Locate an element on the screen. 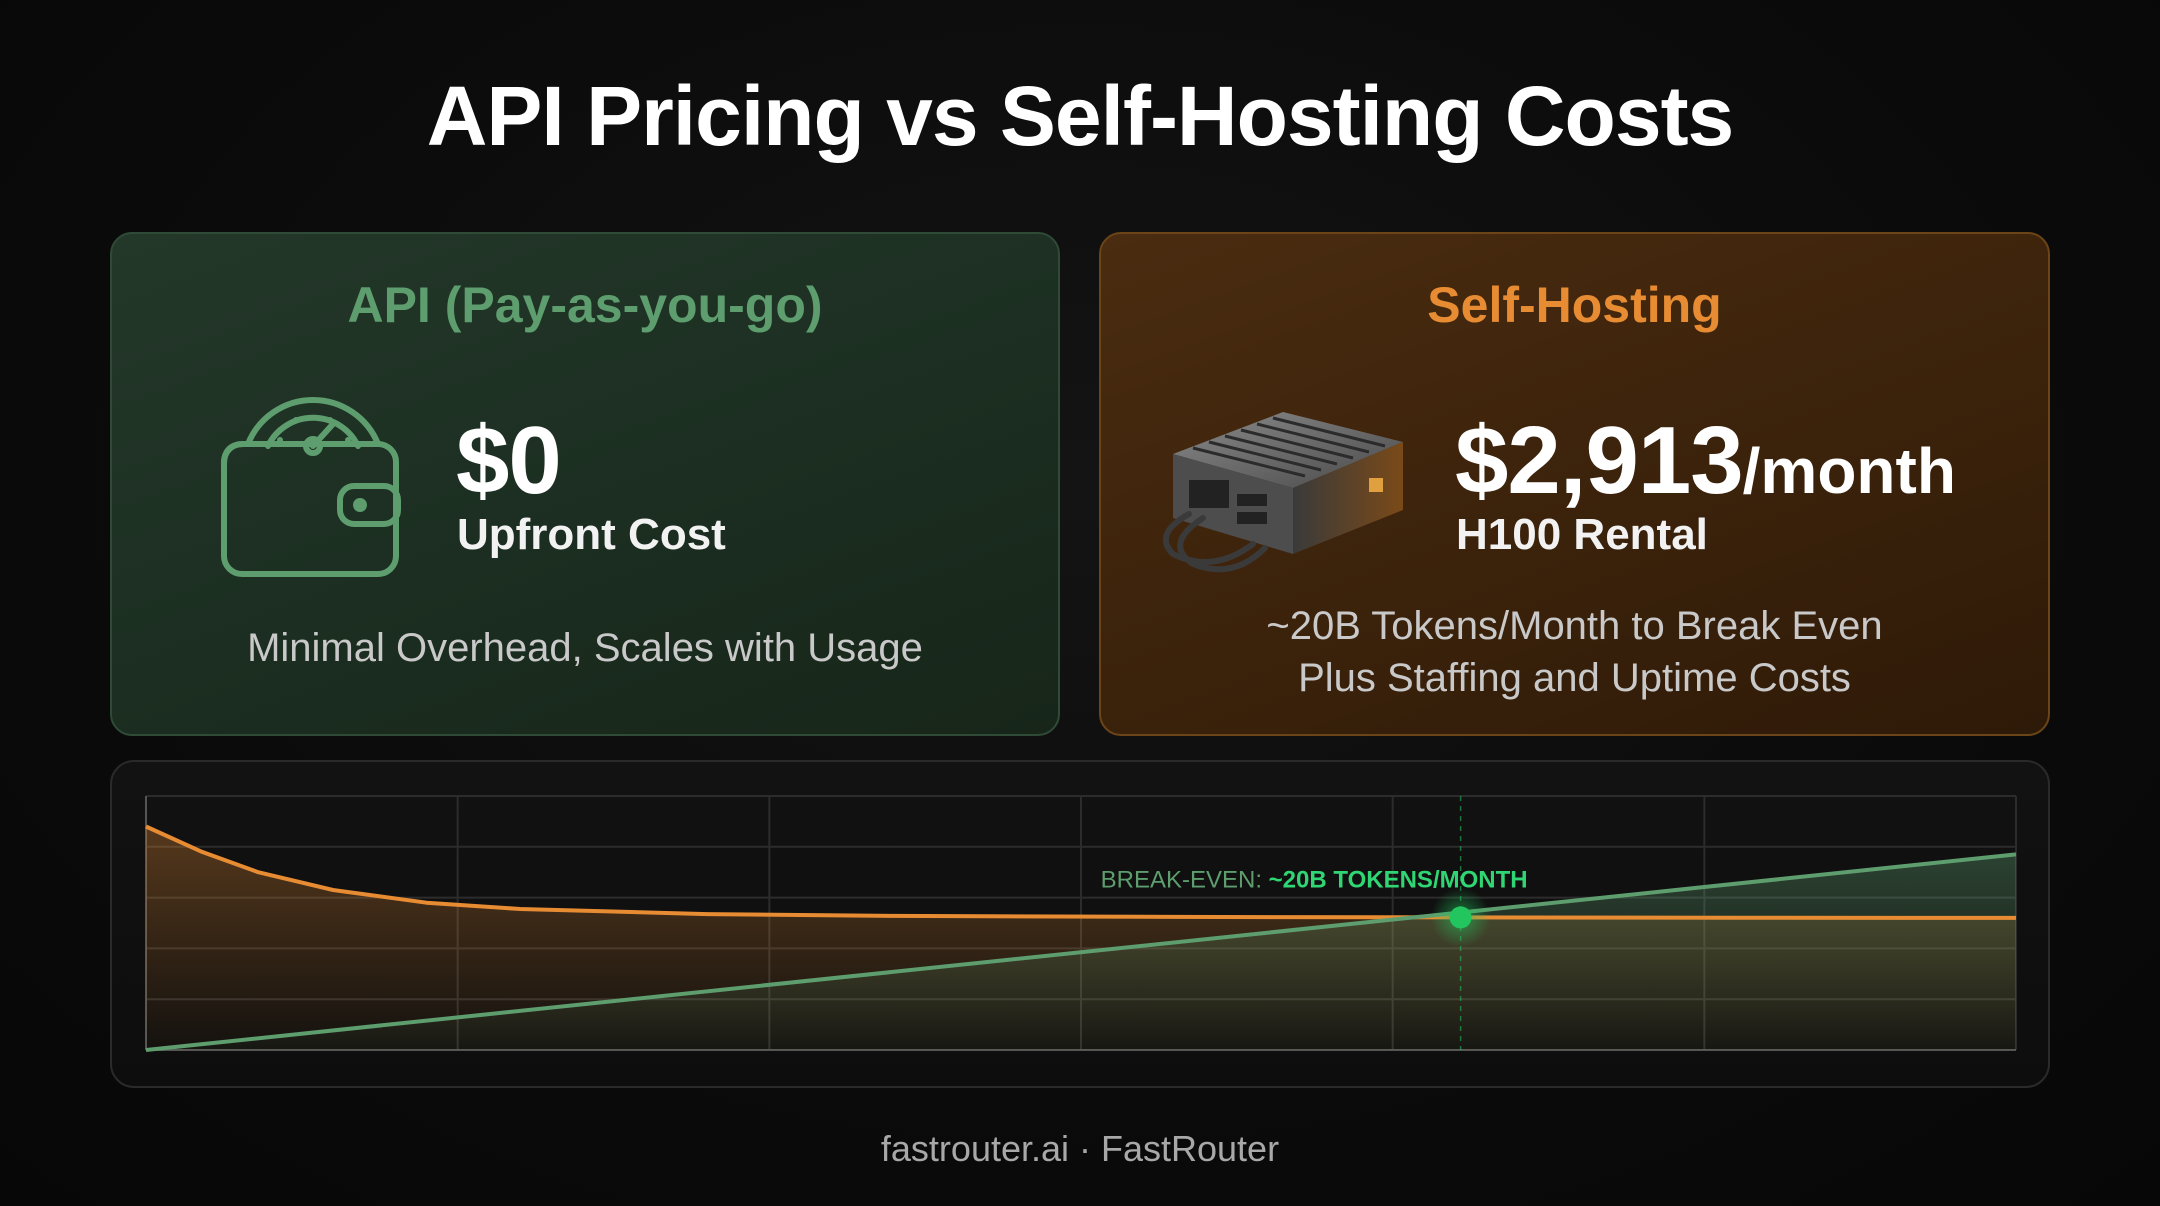 This screenshot has width=2160, height=1206. self-card-heading: Self-Hosting is located at coordinates (1574, 305).